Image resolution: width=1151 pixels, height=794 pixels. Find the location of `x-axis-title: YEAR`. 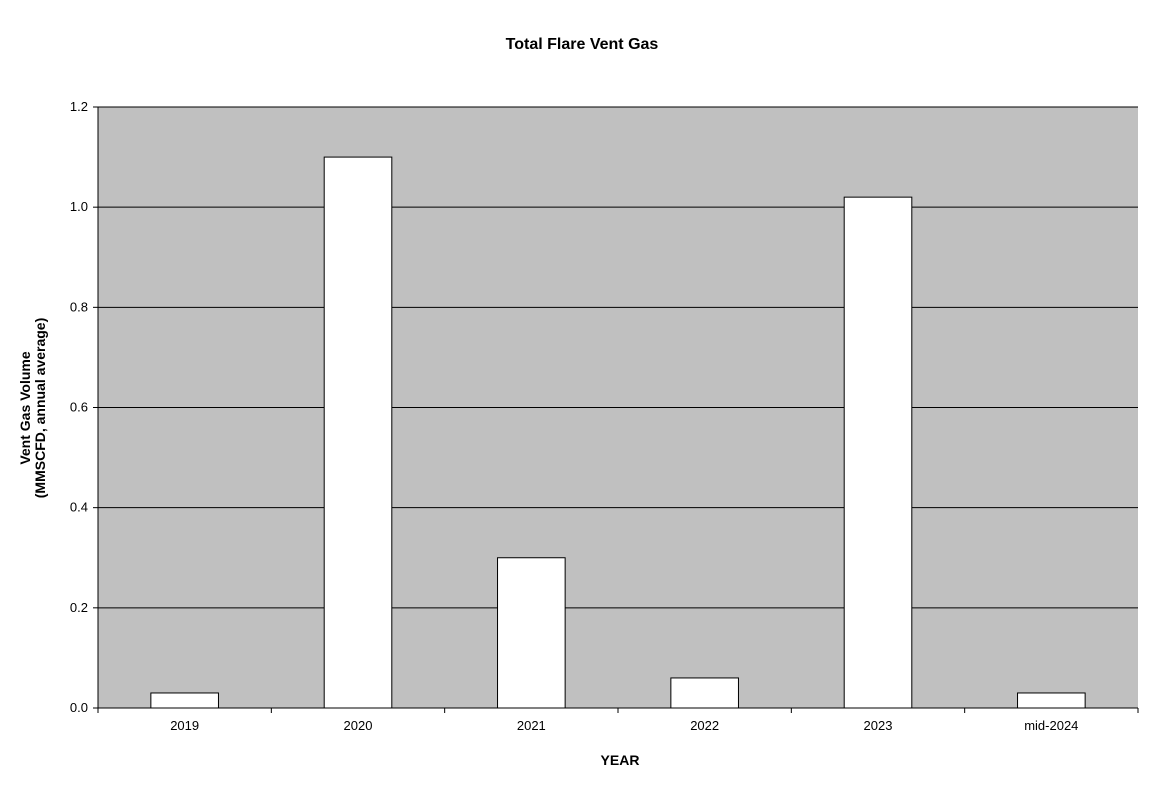

x-axis-title: YEAR is located at coordinates (620, 760).